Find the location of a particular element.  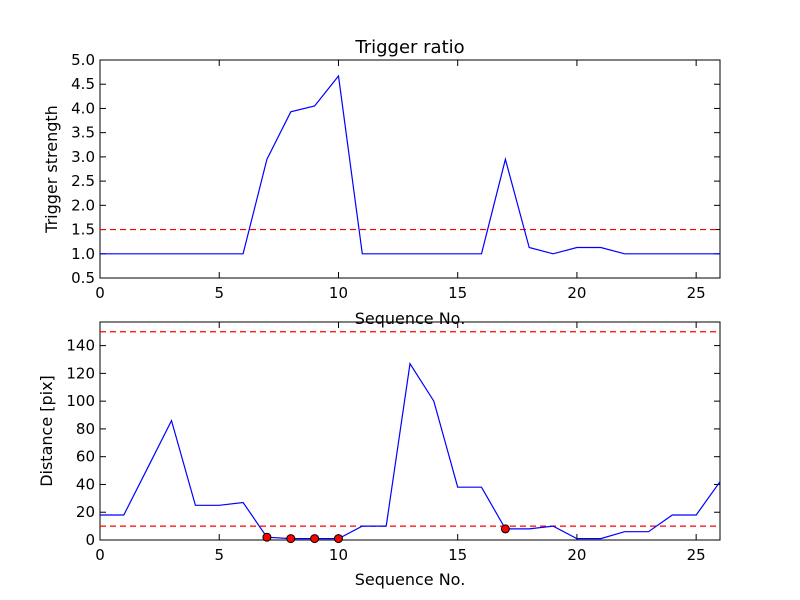

y-tick-label: 1.5 is located at coordinates (83, 230).